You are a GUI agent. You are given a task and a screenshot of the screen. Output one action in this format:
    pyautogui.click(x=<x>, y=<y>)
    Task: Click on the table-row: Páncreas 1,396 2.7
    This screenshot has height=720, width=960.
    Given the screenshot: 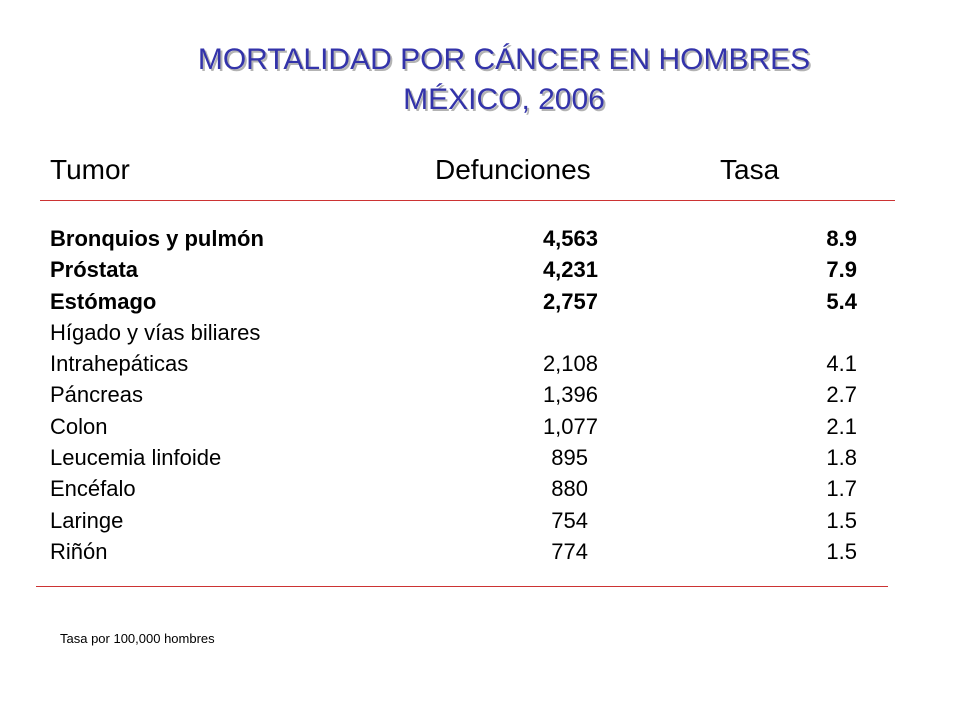 What is the action you would take?
    pyautogui.click(x=480, y=395)
    